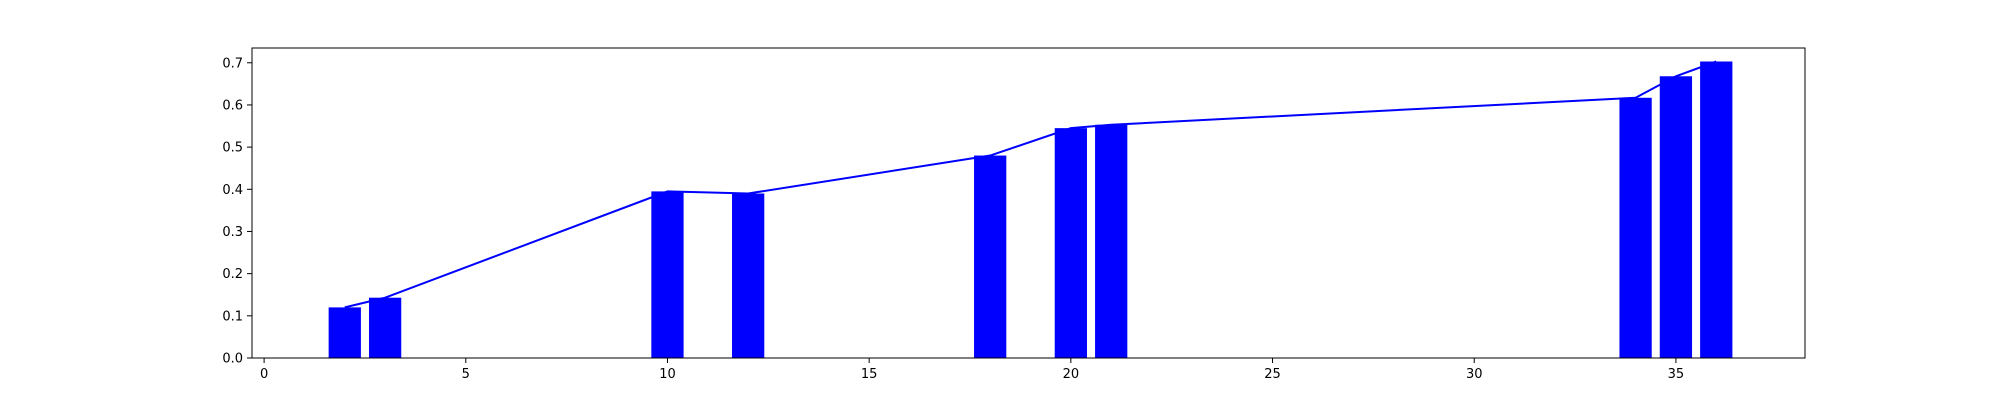 This screenshot has width=2000, height=400. I want to click on y-tick-label-0.3: 0.3, so click(232, 232).